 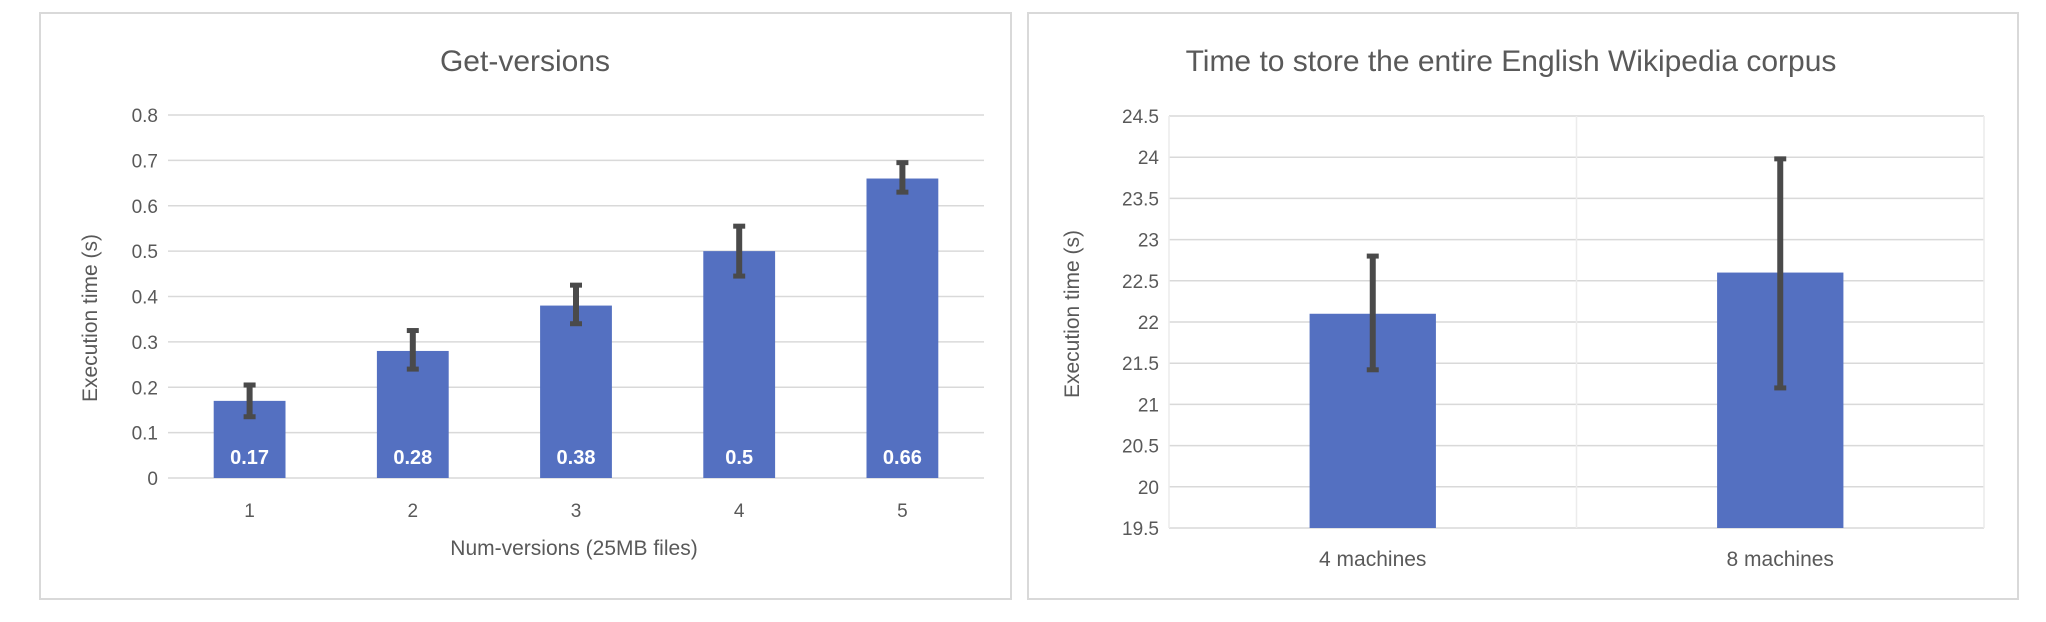 What do you see at coordinates (1148, 405) in the screenshot?
I see `y-tick-label: 21` at bounding box center [1148, 405].